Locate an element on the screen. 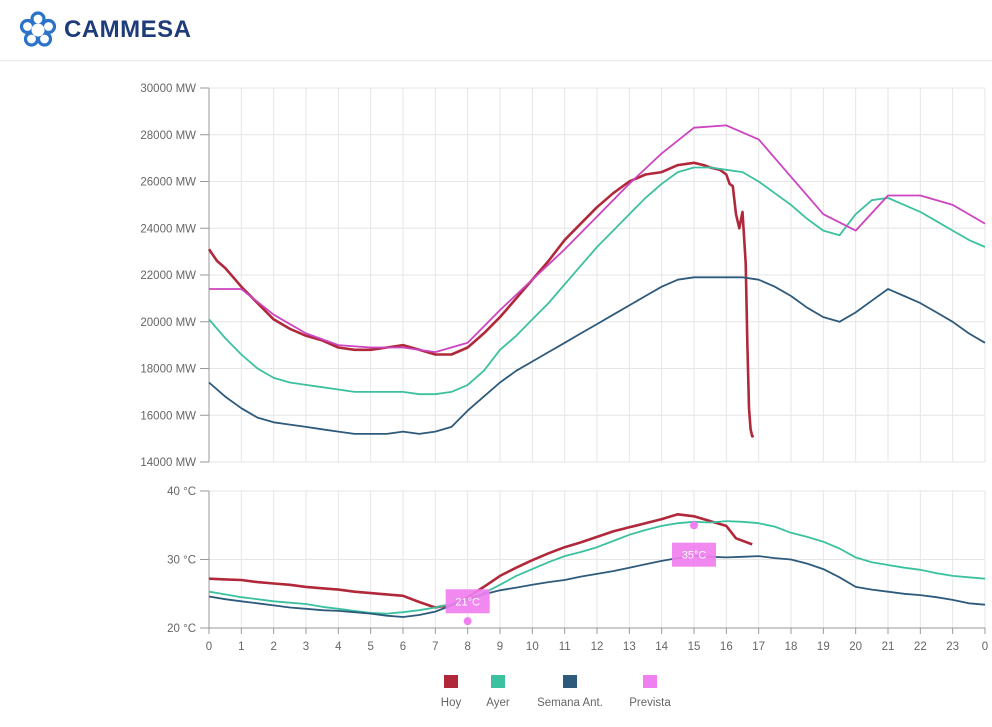  x-tick-label: 16 is located at coordinates (726, 647).